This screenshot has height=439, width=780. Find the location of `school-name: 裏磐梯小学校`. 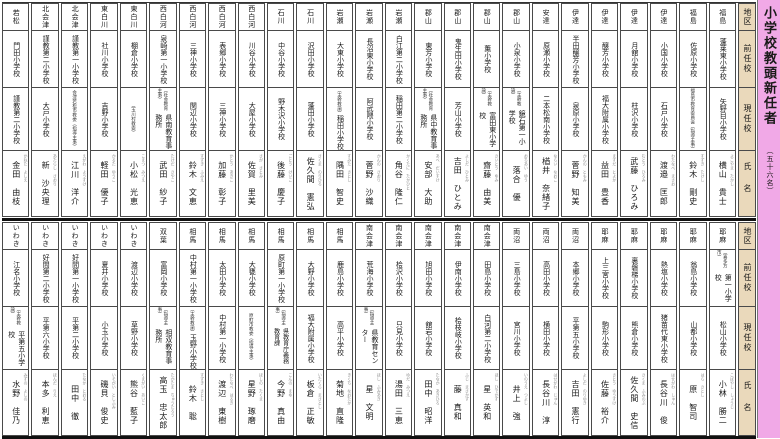

school-name: 裏磐梯小学校 is located at coordinates (634, 278).